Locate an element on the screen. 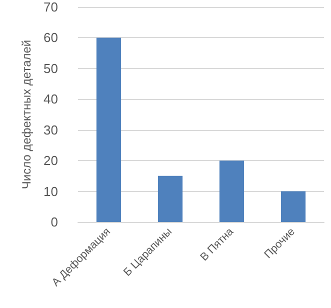 The height and width of the screenshot is (308, 331). y-tick-label: 70 is located at coordinates (51, 7).